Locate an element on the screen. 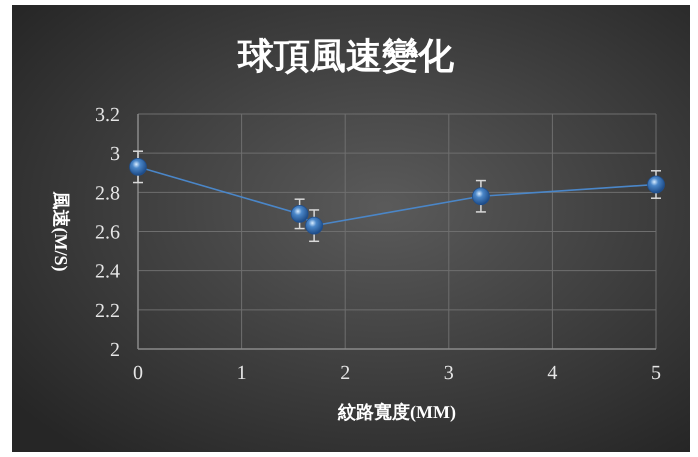 The width and height of the screenshot is (698, 457). y-tick-label: 2.2 is located at coordinates (107, 311).